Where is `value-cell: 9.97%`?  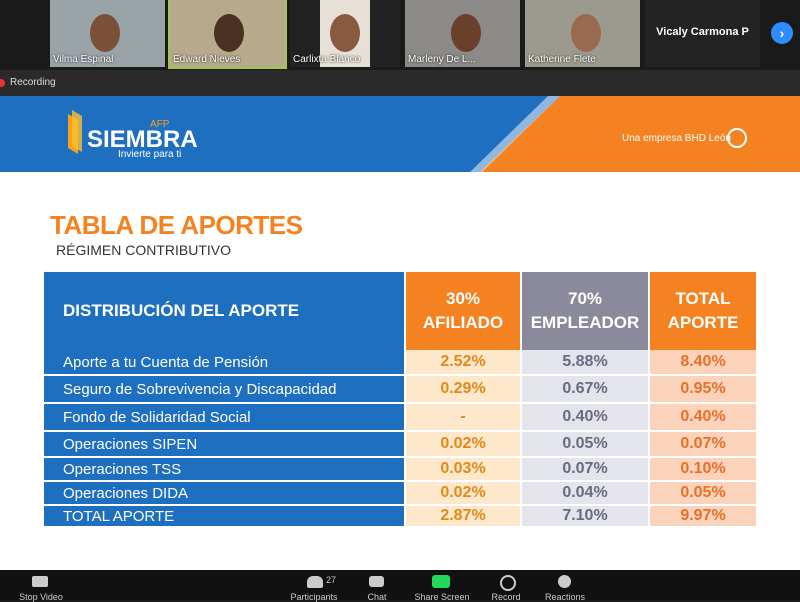 value-cell: 9.97% is located at coordinates (704, 517).